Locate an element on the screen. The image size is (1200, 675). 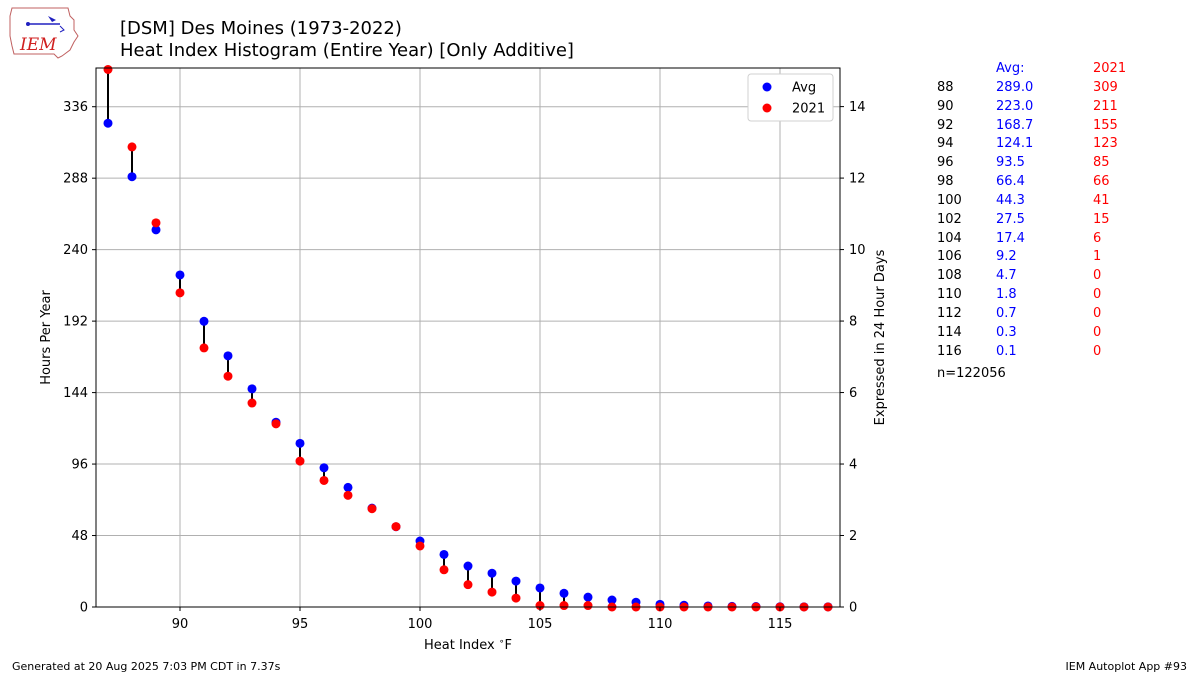
table-row: 94 124.1 123 is located at coordinates (1047, 144).